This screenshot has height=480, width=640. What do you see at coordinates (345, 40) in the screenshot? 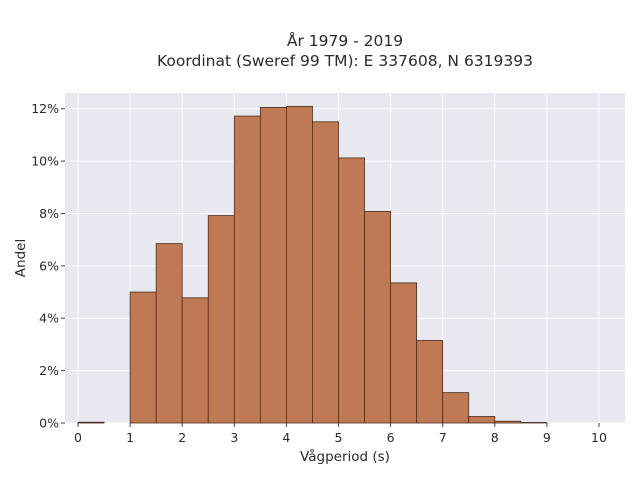
I see `chart-title-line1: År 1979 - 2019` at bounding box center [345, 40].